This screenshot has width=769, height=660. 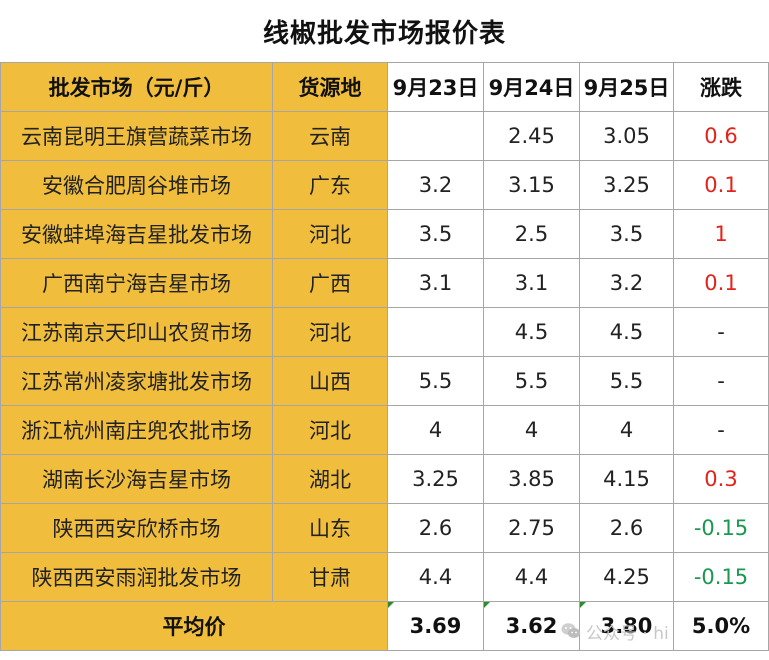 I want to click on change-cell: 0.3, so click(x=721, y=479).